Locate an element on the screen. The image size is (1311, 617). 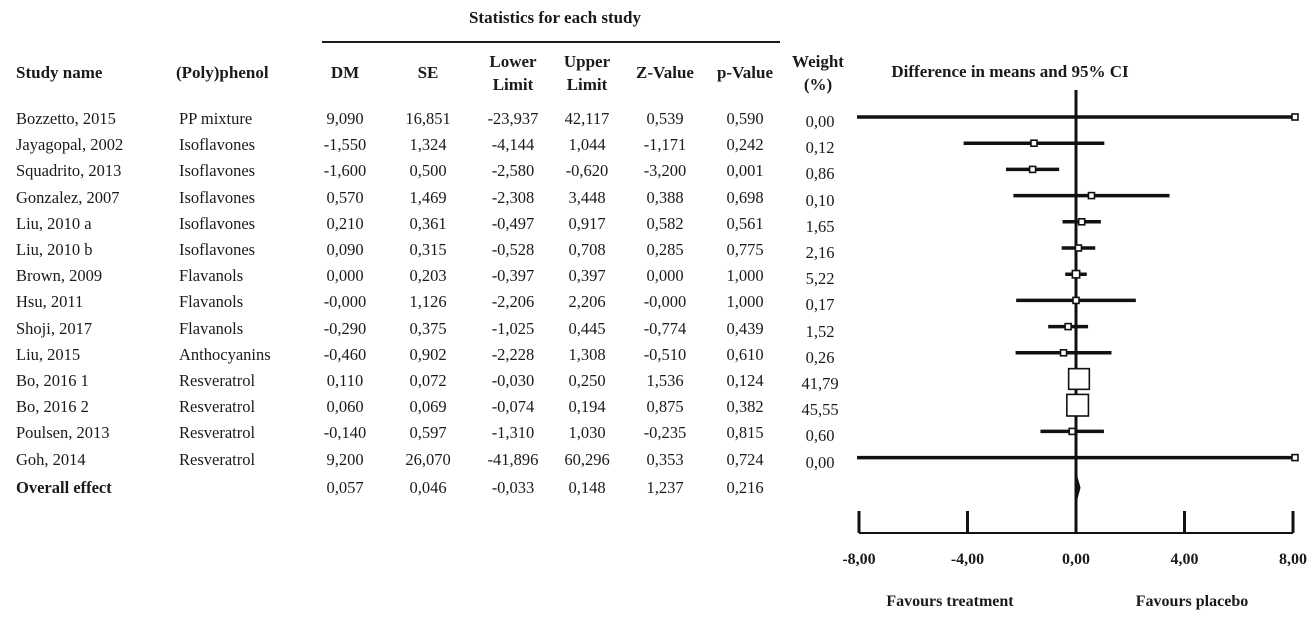
p-value: 0,724 is located at coordinates (745, 459).